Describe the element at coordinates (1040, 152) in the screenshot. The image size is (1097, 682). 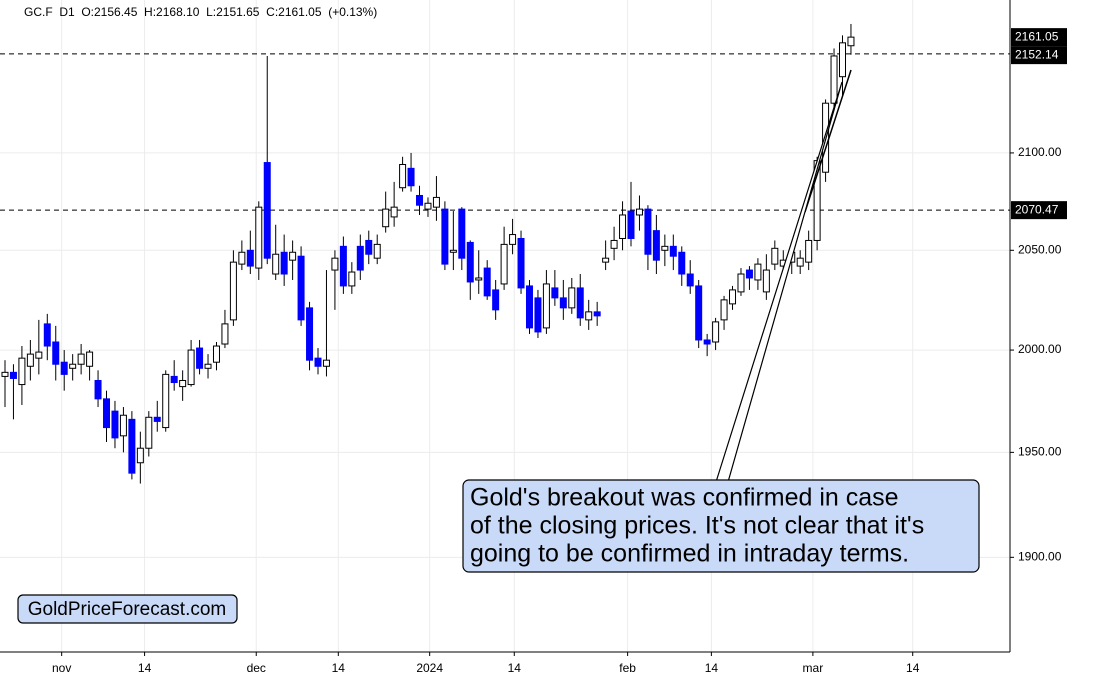
I see `y-tick-label: 2100.00` at that location.